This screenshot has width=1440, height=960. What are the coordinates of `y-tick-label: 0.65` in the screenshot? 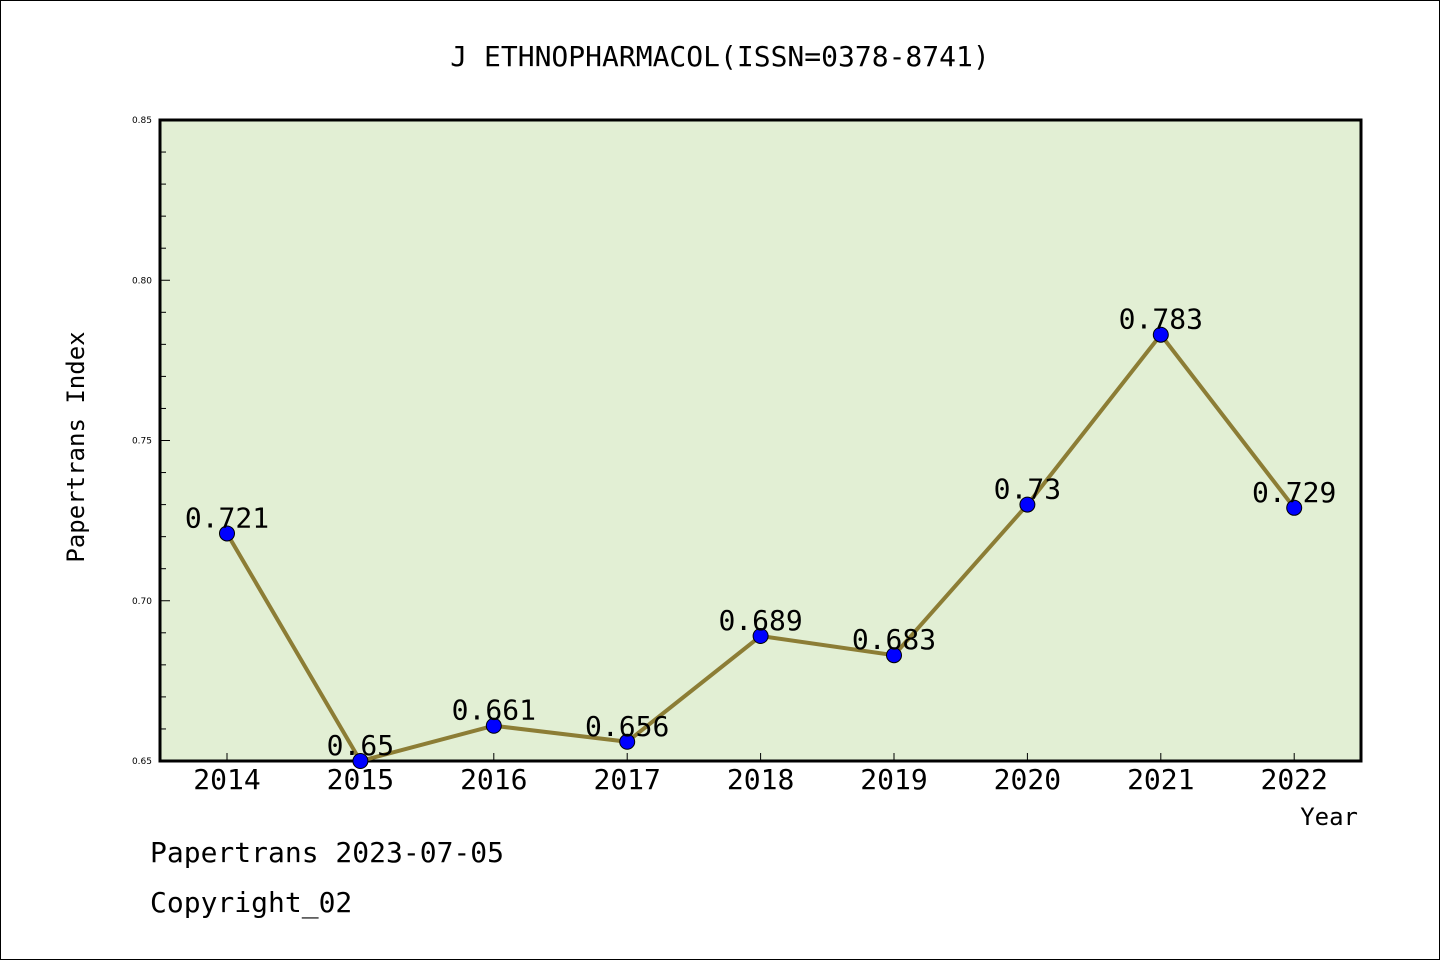 It's located at (142, 762).